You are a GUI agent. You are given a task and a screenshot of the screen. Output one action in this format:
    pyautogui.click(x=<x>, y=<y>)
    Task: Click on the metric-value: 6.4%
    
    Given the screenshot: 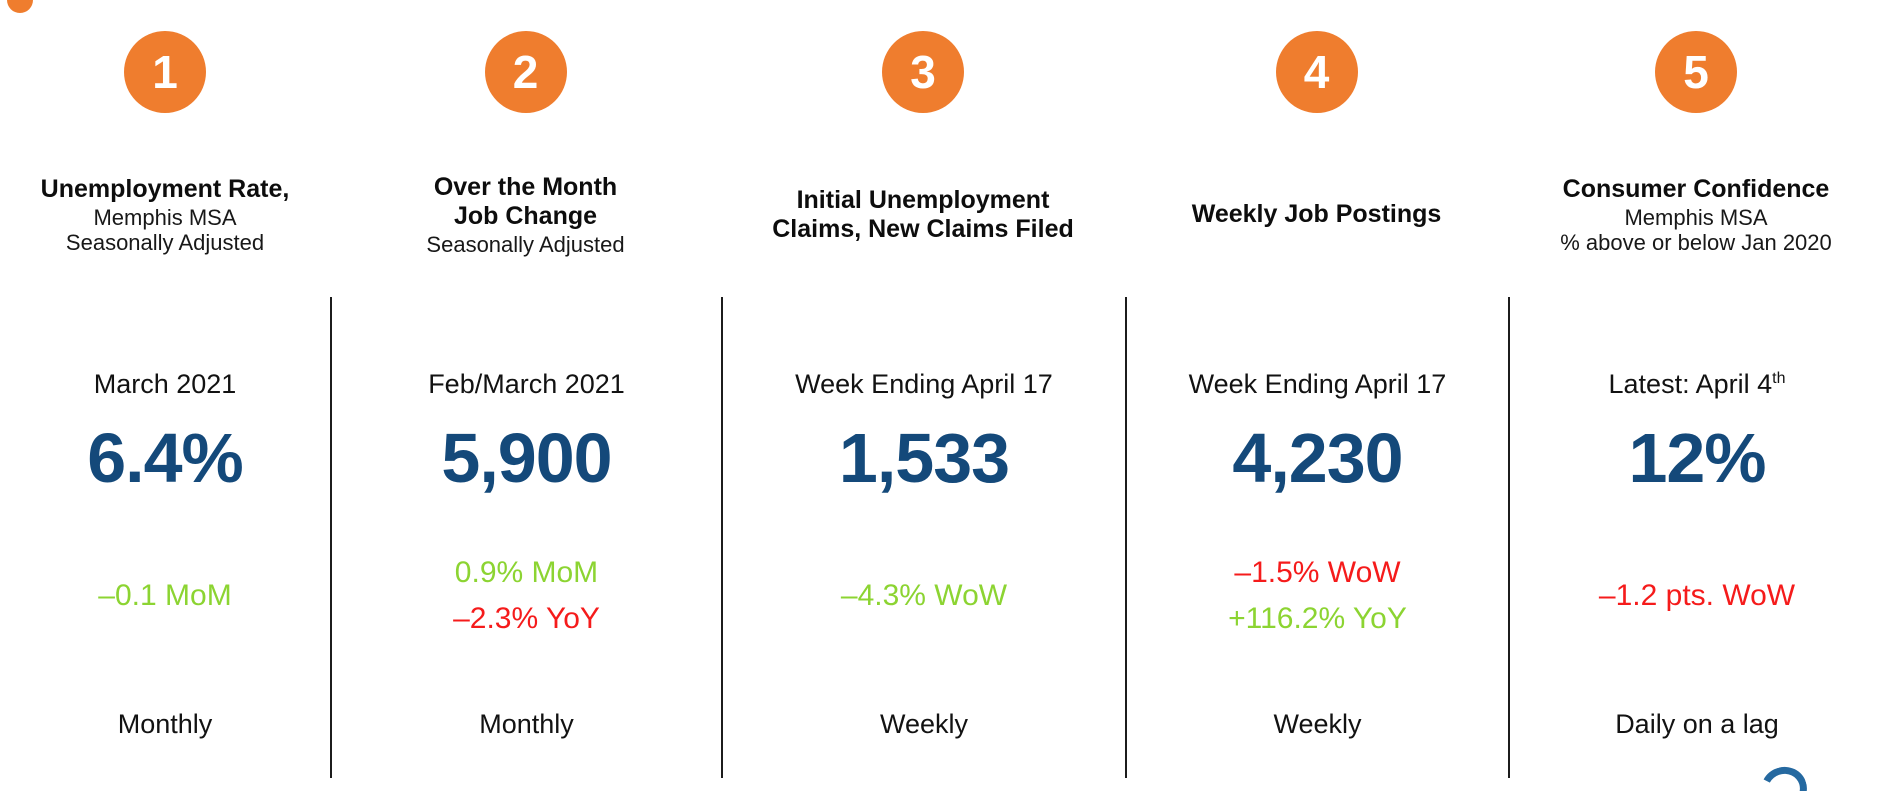 What is the action you would take?
    pyautogui.click(x=165, y=458)
    